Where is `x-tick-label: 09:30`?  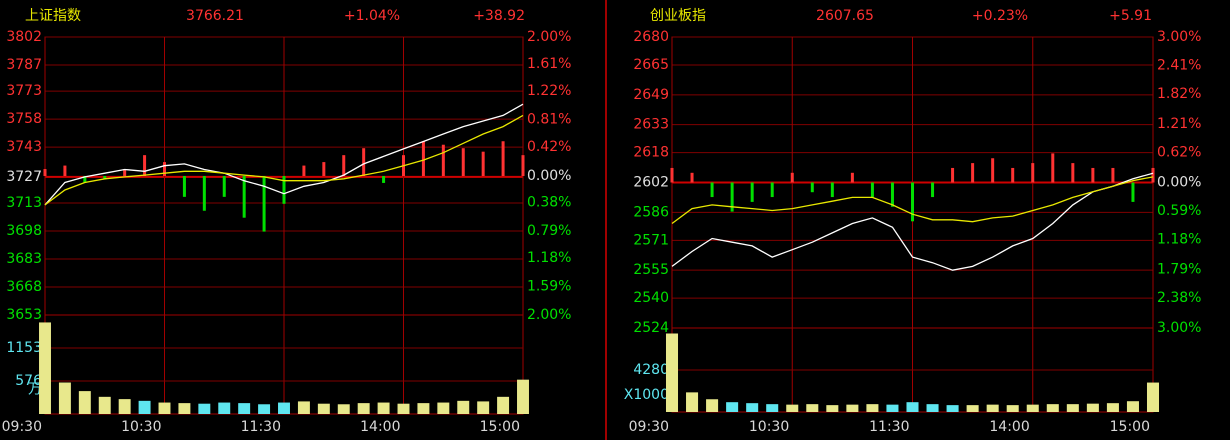 x-tick-label: 09:30 is located at coordinates (649, 427).